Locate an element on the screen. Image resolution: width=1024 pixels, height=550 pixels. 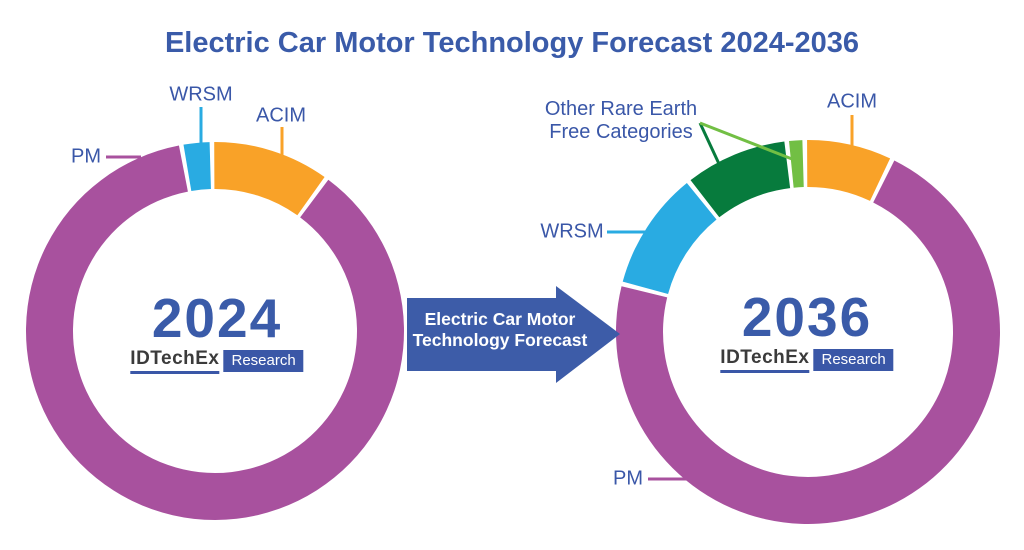
right-donut-center: 2036 IDTechEx Research is located at coordinates (807, 329).